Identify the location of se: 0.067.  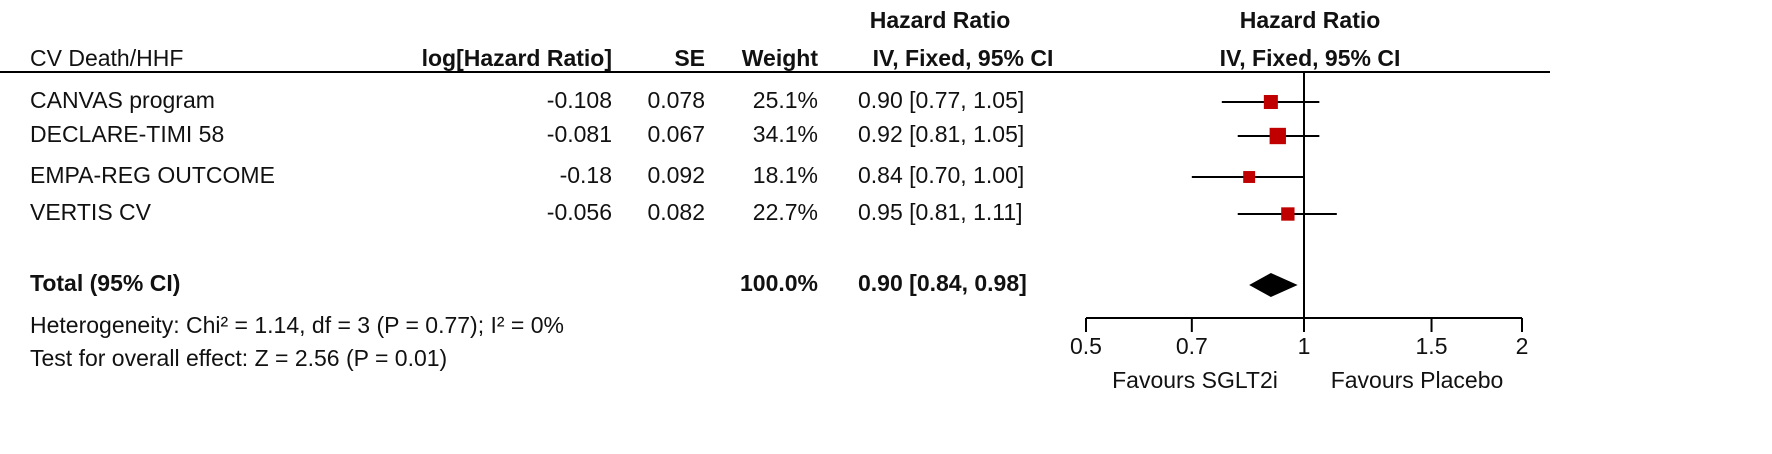
(676, 134).